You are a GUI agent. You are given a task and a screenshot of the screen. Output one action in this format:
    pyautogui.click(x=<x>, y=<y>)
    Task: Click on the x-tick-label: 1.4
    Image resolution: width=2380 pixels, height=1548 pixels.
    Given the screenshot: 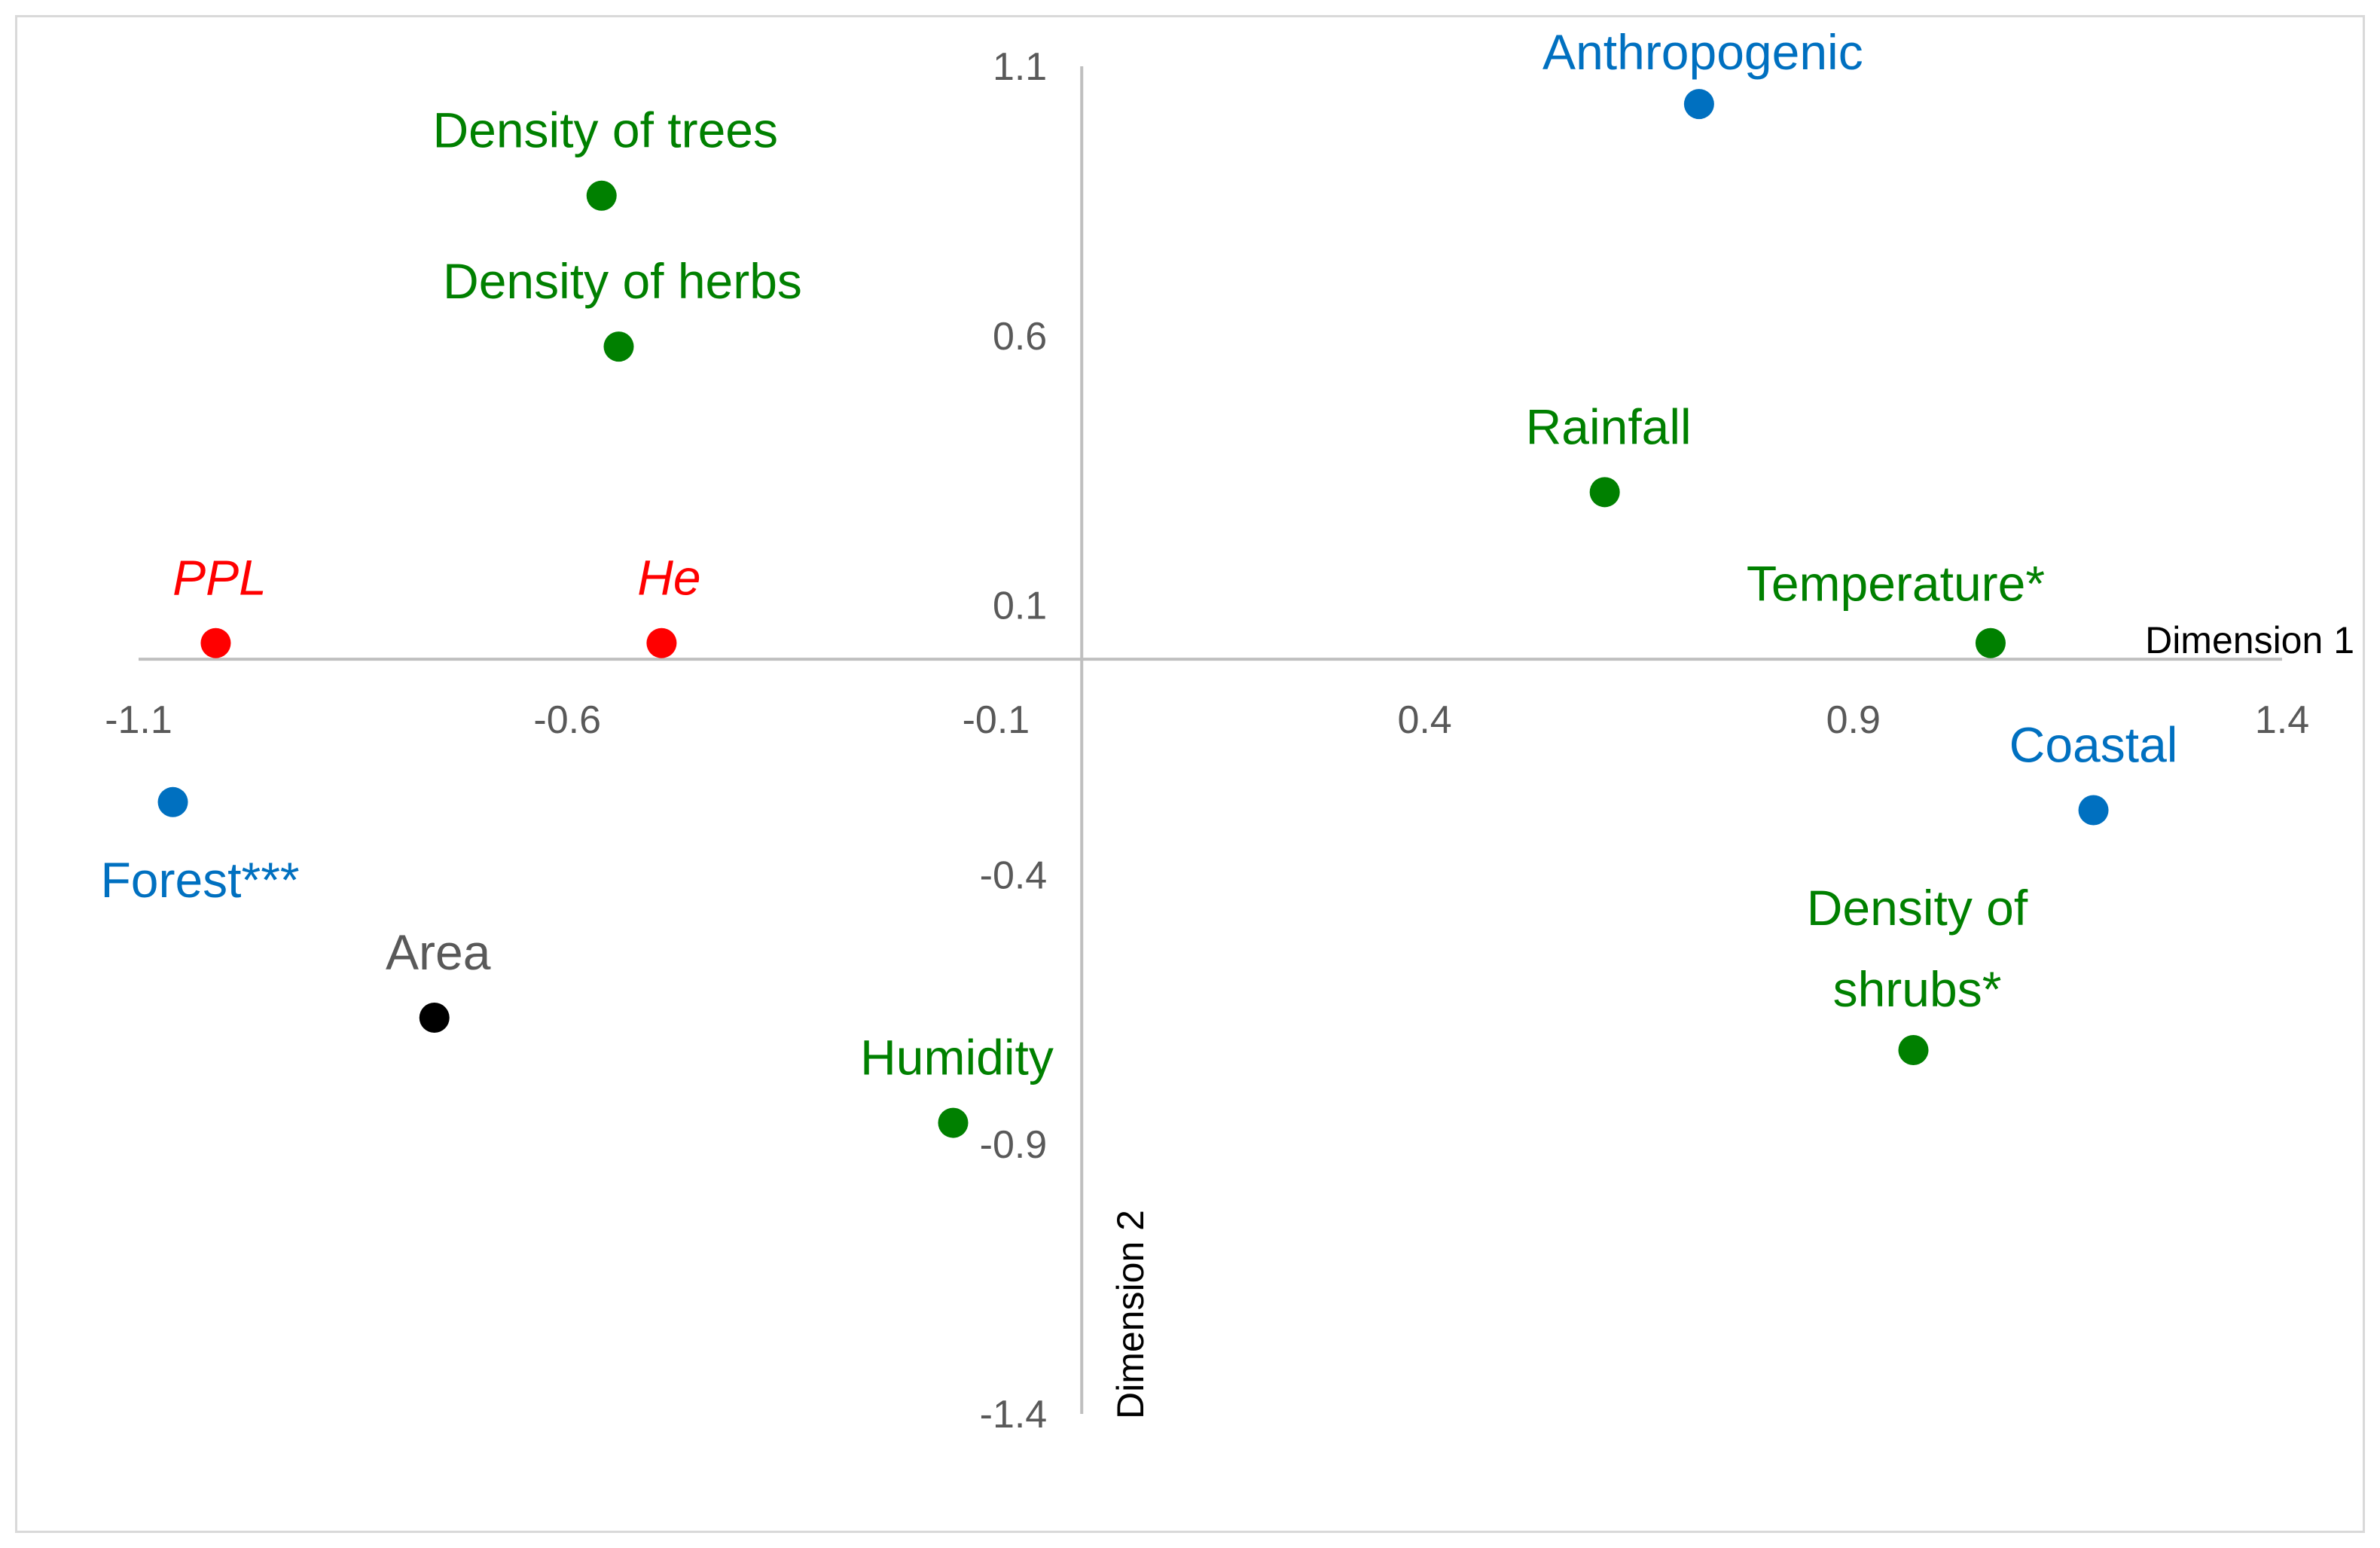 What is the action you would take?
    pyautogui.click(x=2282, y=720)
    